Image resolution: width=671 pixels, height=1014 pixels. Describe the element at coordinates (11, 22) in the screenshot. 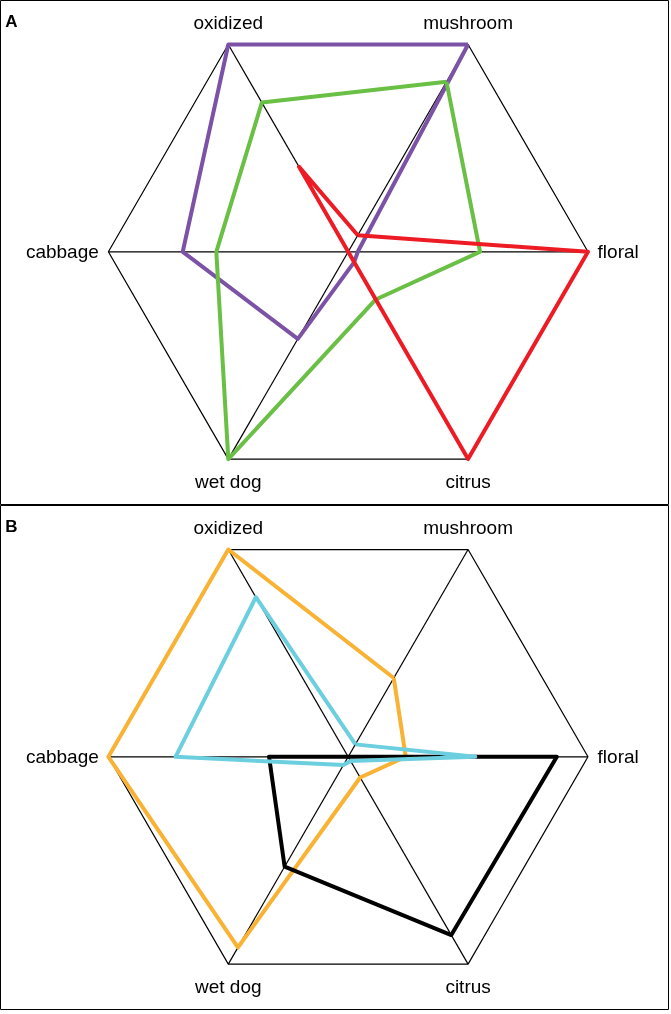

I see `chart-title: A` at that location.